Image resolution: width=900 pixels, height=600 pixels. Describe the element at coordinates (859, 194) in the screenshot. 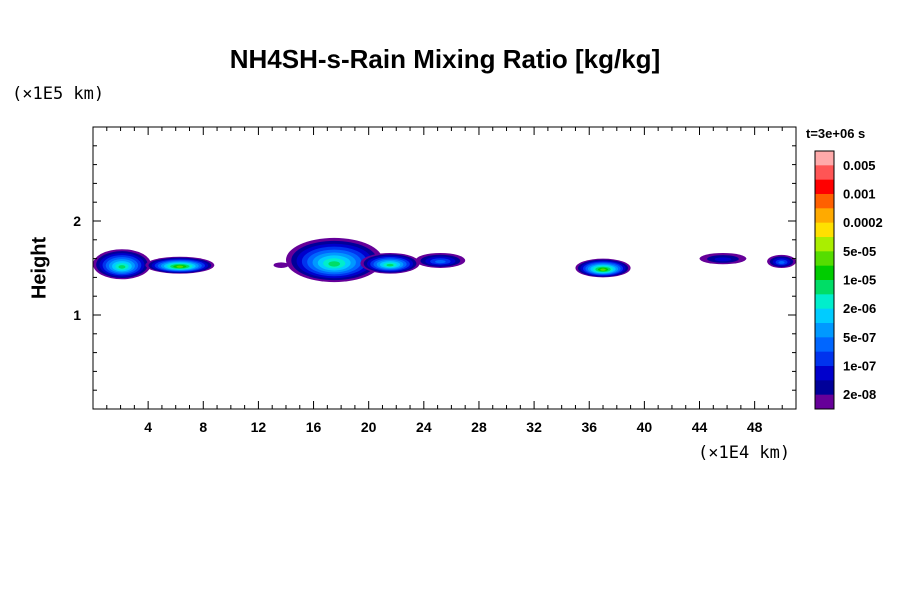

I see `colorbar-label: 0.001` at that location.